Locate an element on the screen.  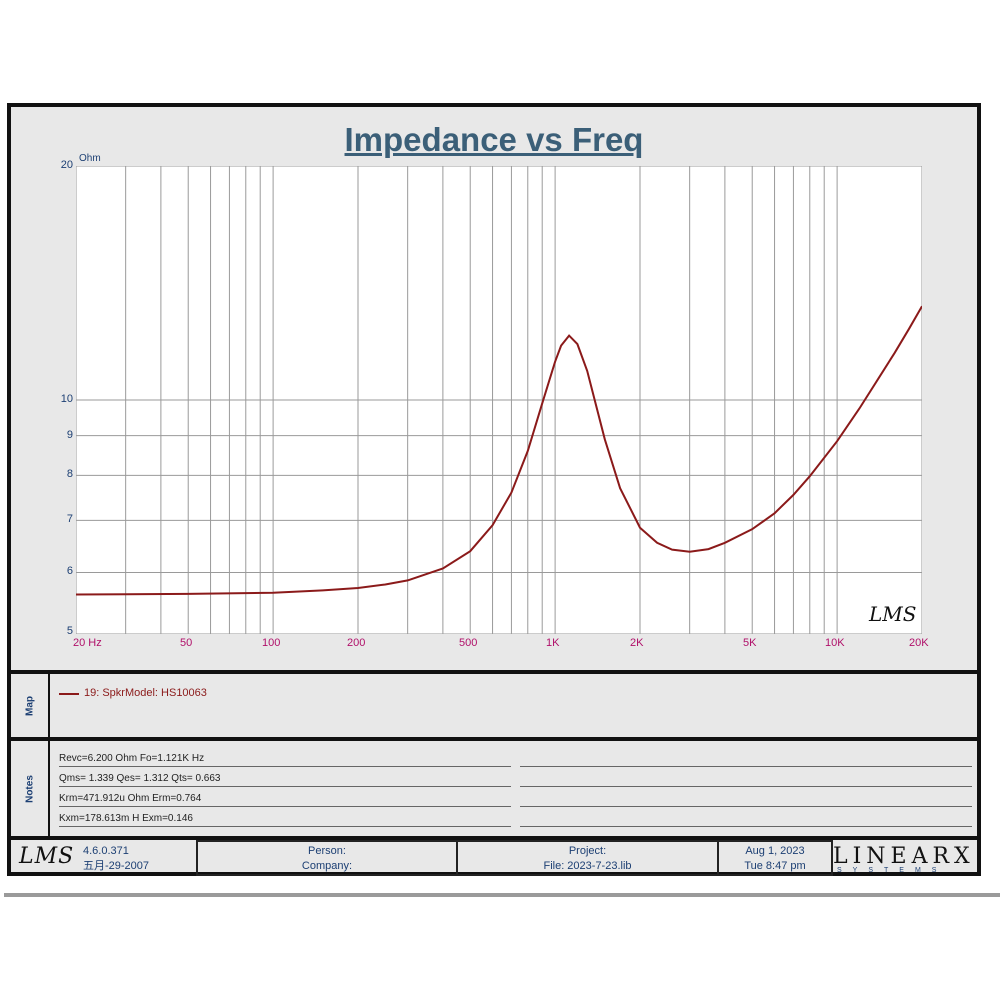
x-tick-label: 500 is located at coordinates (468, 643).